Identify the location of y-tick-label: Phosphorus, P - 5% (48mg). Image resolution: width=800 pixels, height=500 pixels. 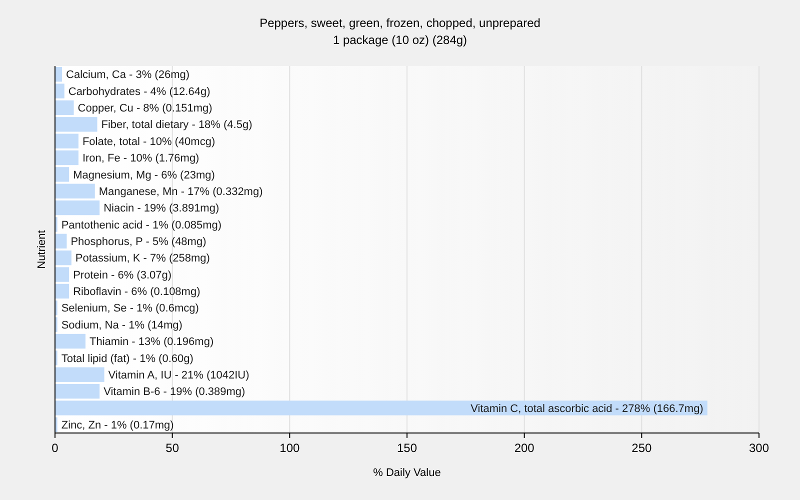
(138, 242).